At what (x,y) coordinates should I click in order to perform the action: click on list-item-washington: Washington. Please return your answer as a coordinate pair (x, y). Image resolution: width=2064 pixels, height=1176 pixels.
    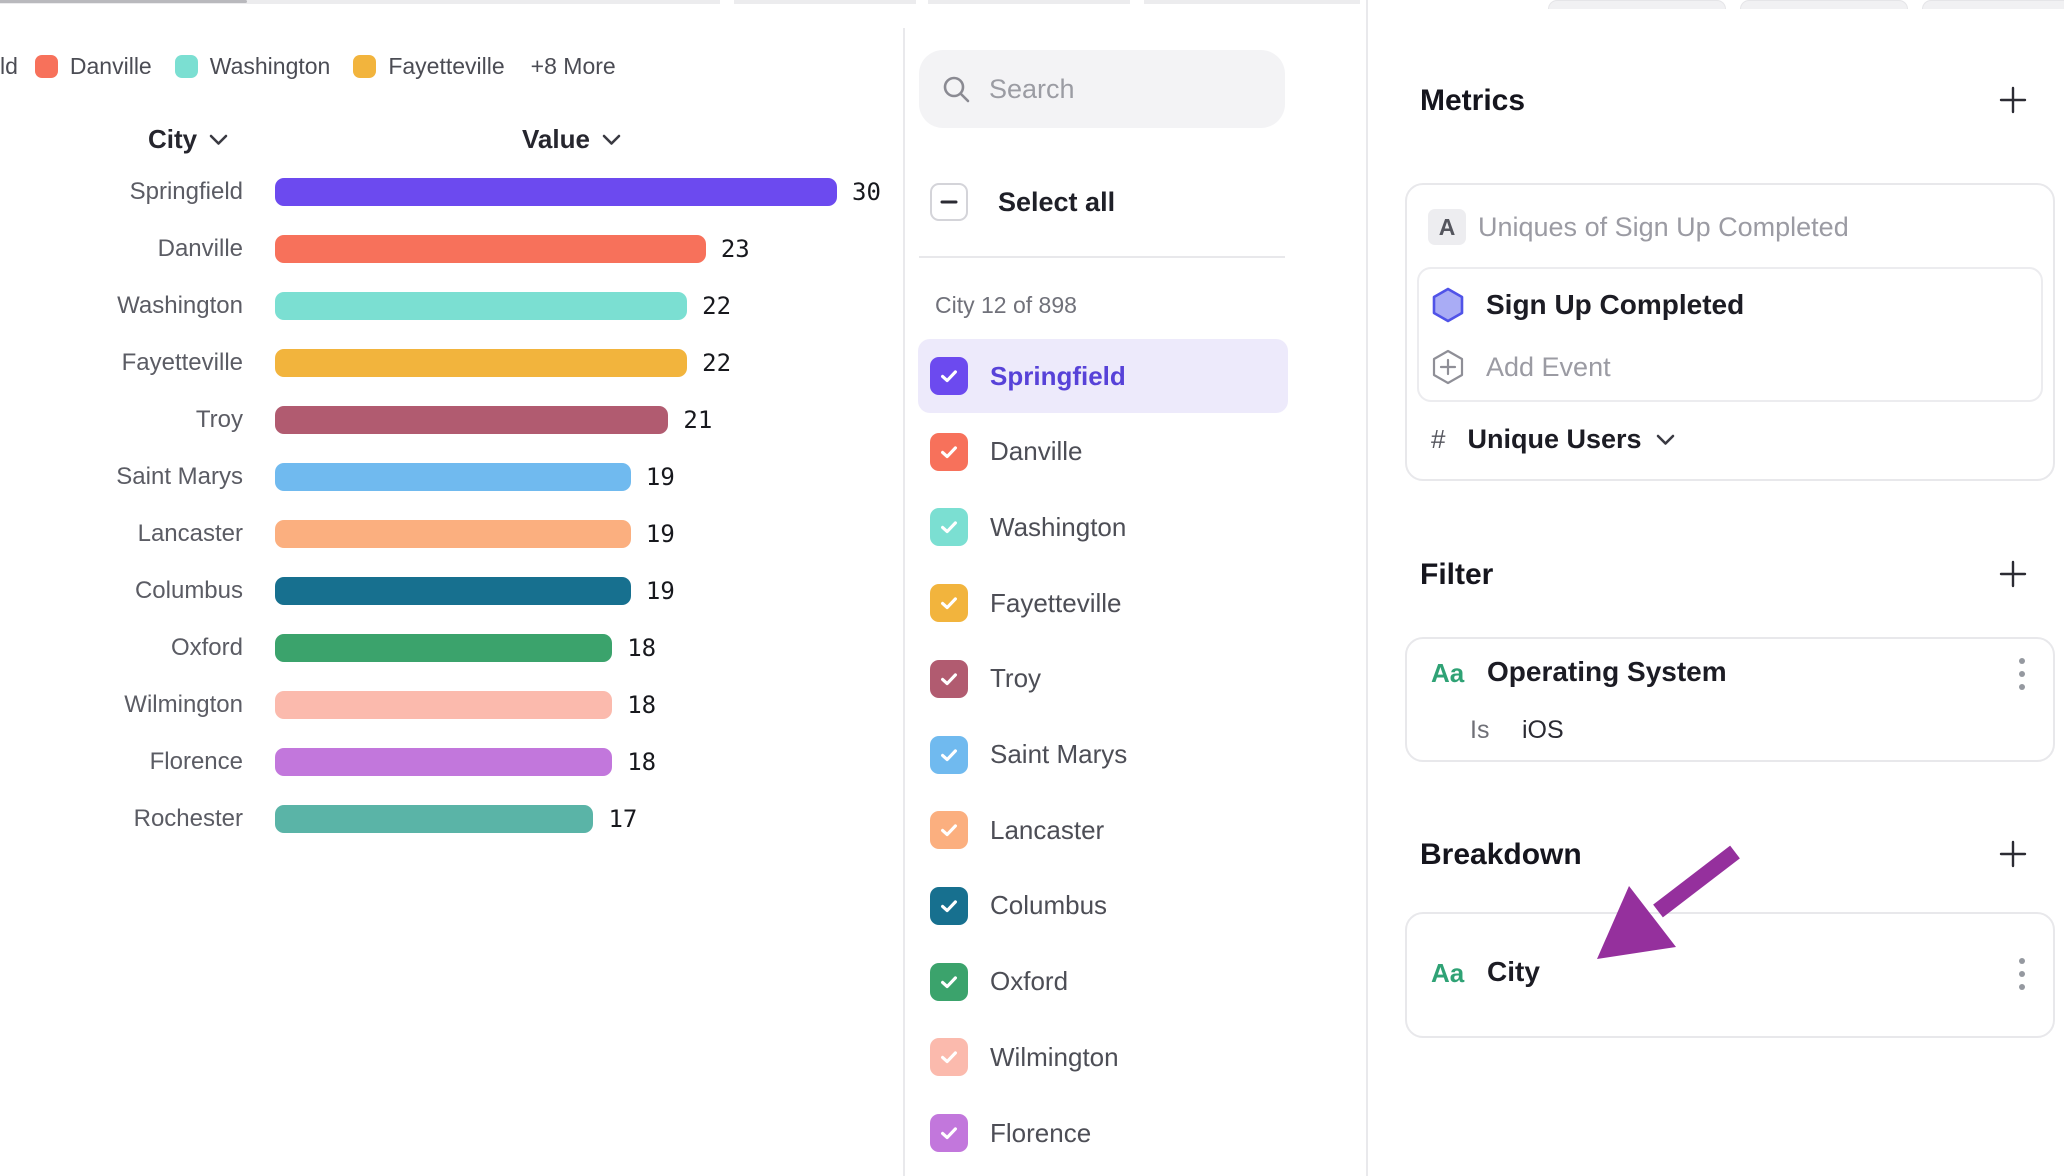
    Looking at the image, I should click on (1103, 527).